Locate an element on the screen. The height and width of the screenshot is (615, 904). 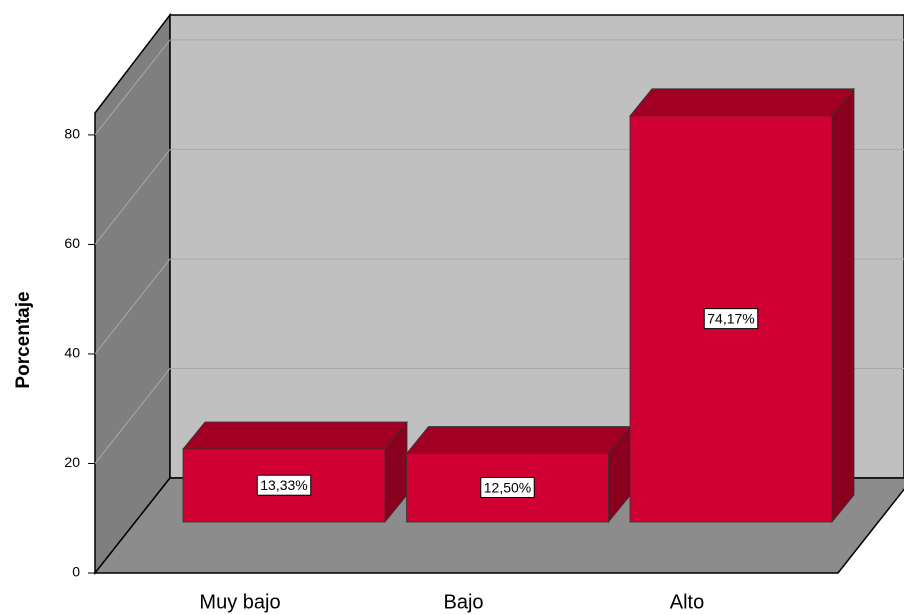
y-tick-label: 40 is located at coordinates (72, 353).